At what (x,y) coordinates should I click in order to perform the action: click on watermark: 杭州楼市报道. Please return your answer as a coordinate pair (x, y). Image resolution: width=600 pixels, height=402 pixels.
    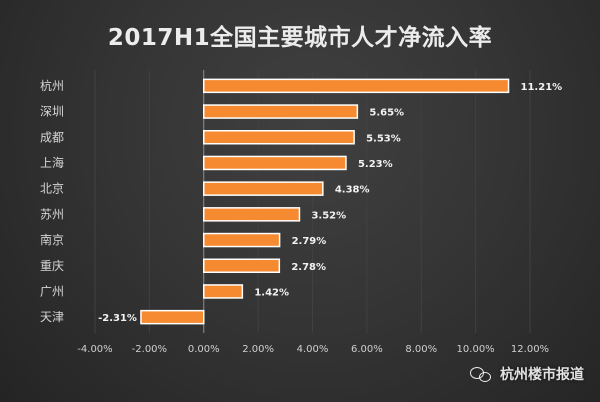
    Looking at the image, I should click on (527, 374).